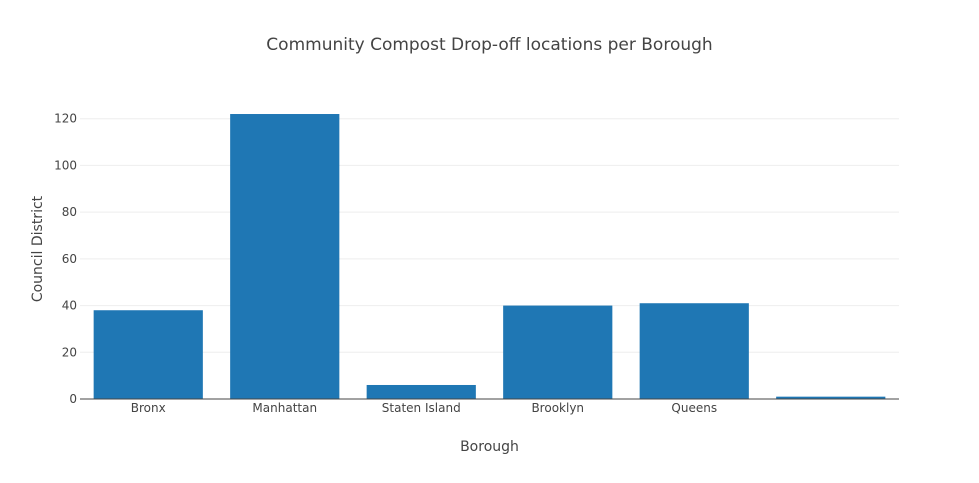 Image resolution: width=979 pixels, height=483 pixels. What do you see at coordinates (65, 165) in the screenshot?
I see `y-tick-label: 100` at bounding box center [65, 165].